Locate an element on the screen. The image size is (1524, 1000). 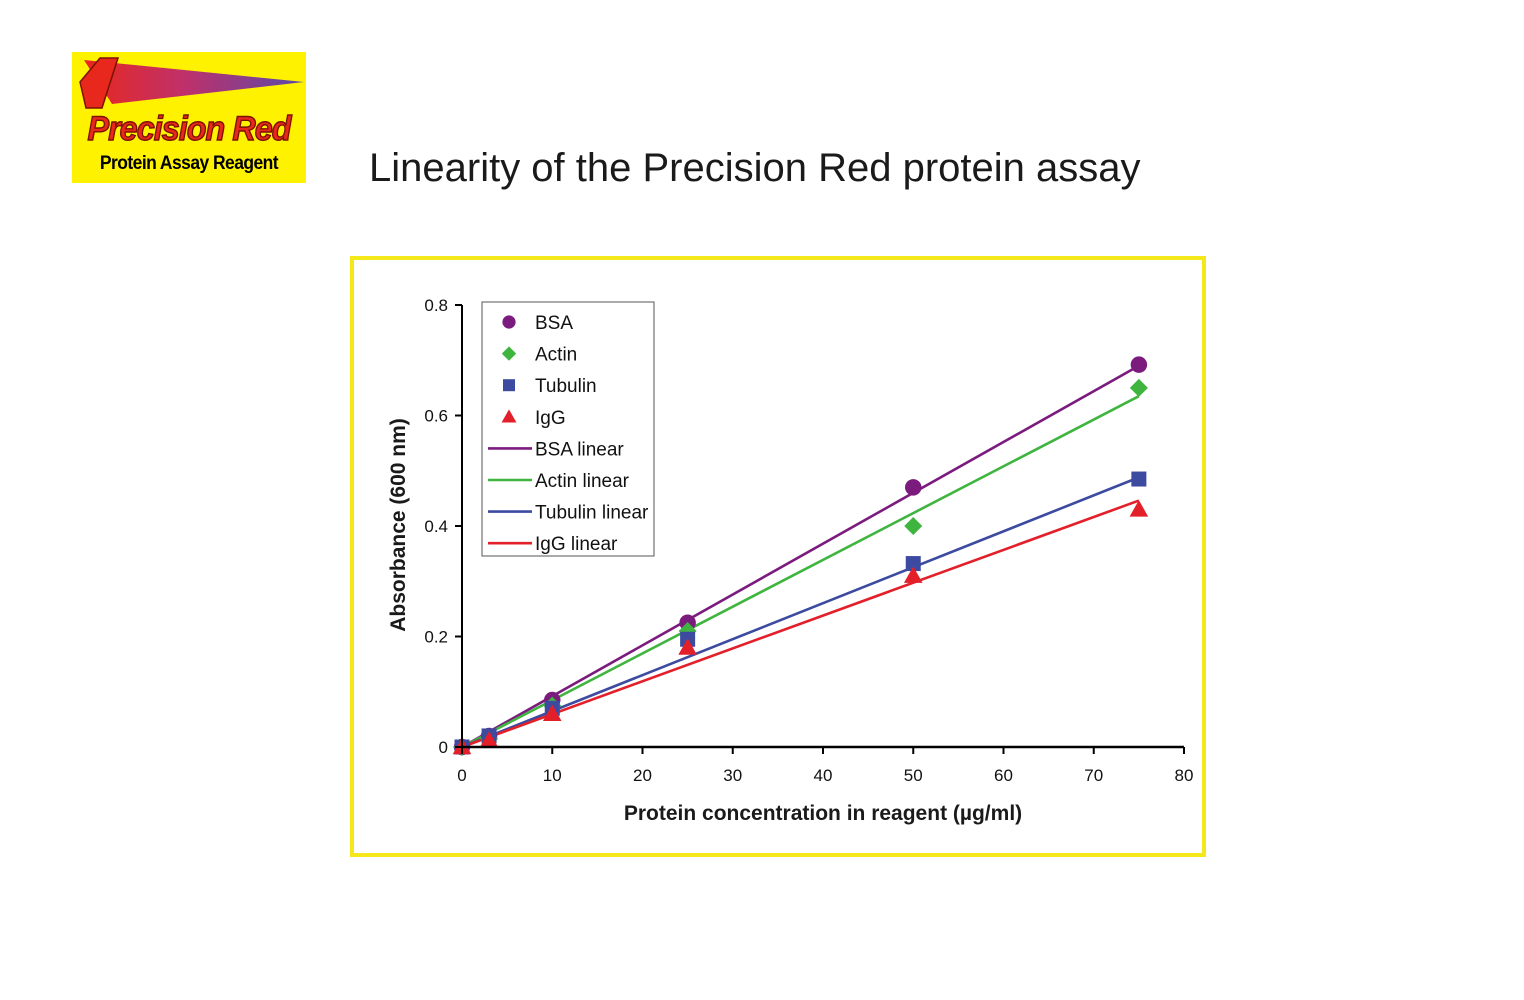
legend-label: Tubulin is located at coordinates (566, 386).